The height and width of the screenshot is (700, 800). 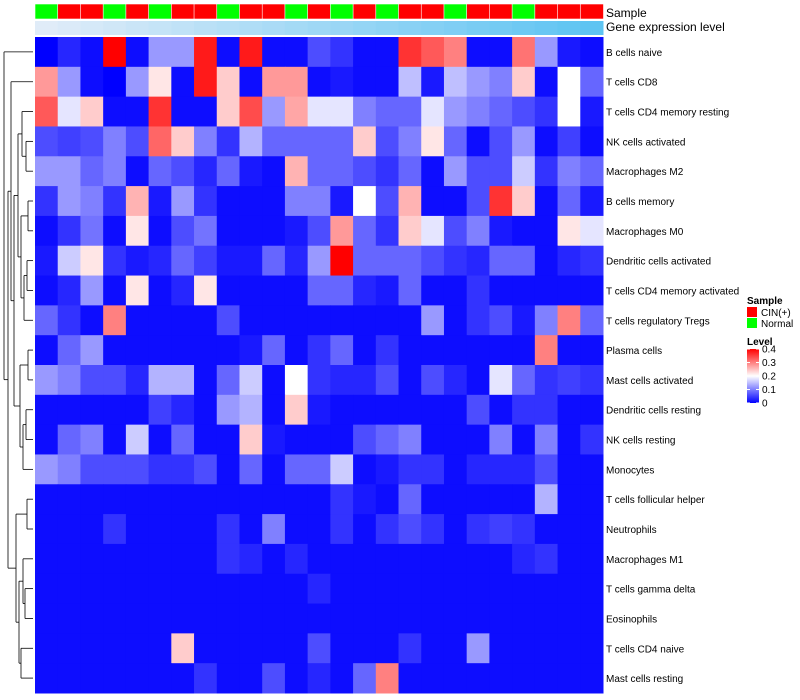 What do you see at coordinates (667, 113) in the screenshot?
I see `row-label: T cells CD4 memory resting` at bounding box center [667, 113].